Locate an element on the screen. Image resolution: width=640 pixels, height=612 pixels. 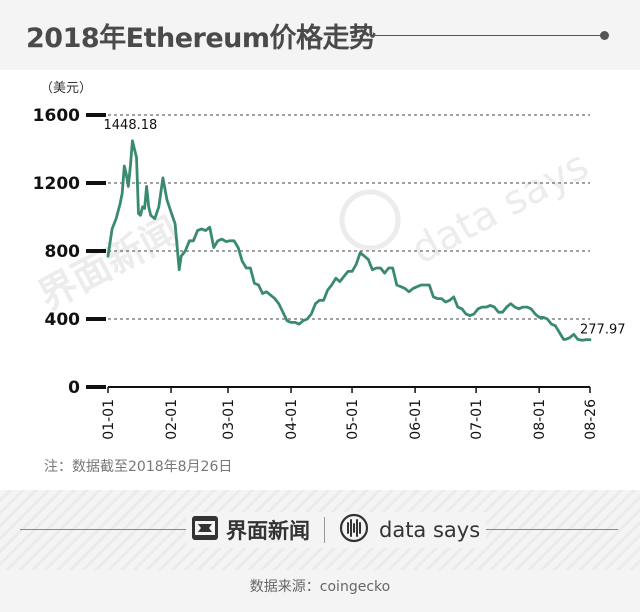
x-tick-label-08-26: 08-26 is located at coordinates (591, 419).